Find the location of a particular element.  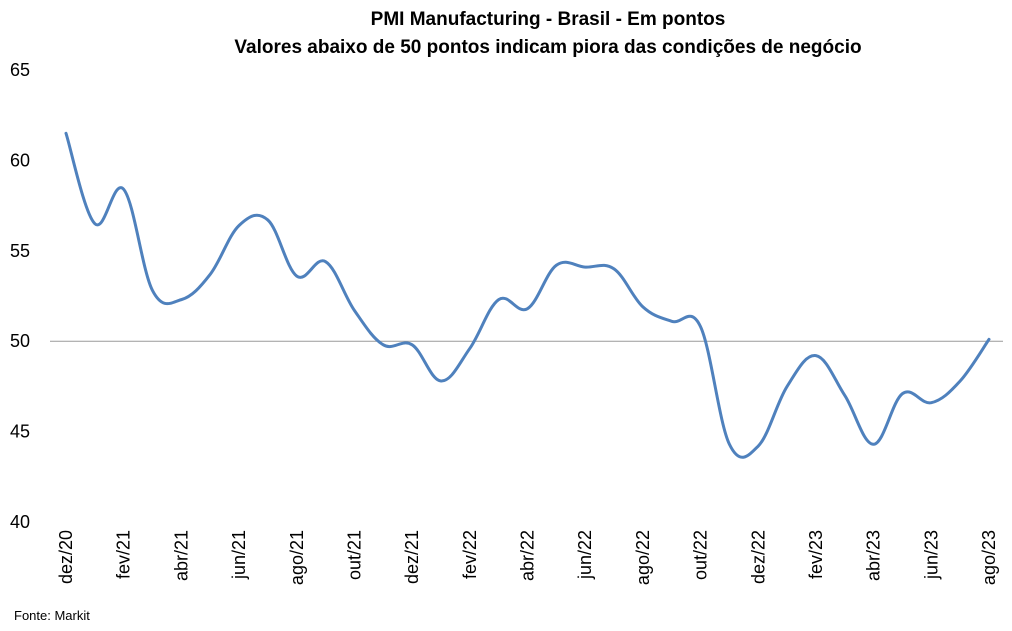

x-tick-label: fev/21 is located at coordinates (124, 554).